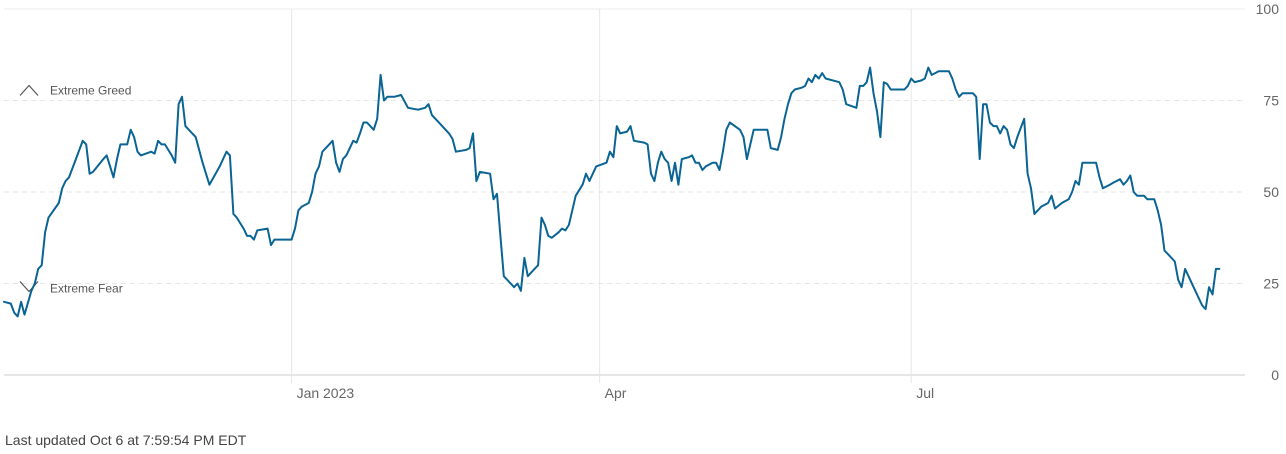  Describe the element at coordinates (75, 190) in the screenshot. I see `zone-markers: Extreme Greed Extreme Fear` at that location.